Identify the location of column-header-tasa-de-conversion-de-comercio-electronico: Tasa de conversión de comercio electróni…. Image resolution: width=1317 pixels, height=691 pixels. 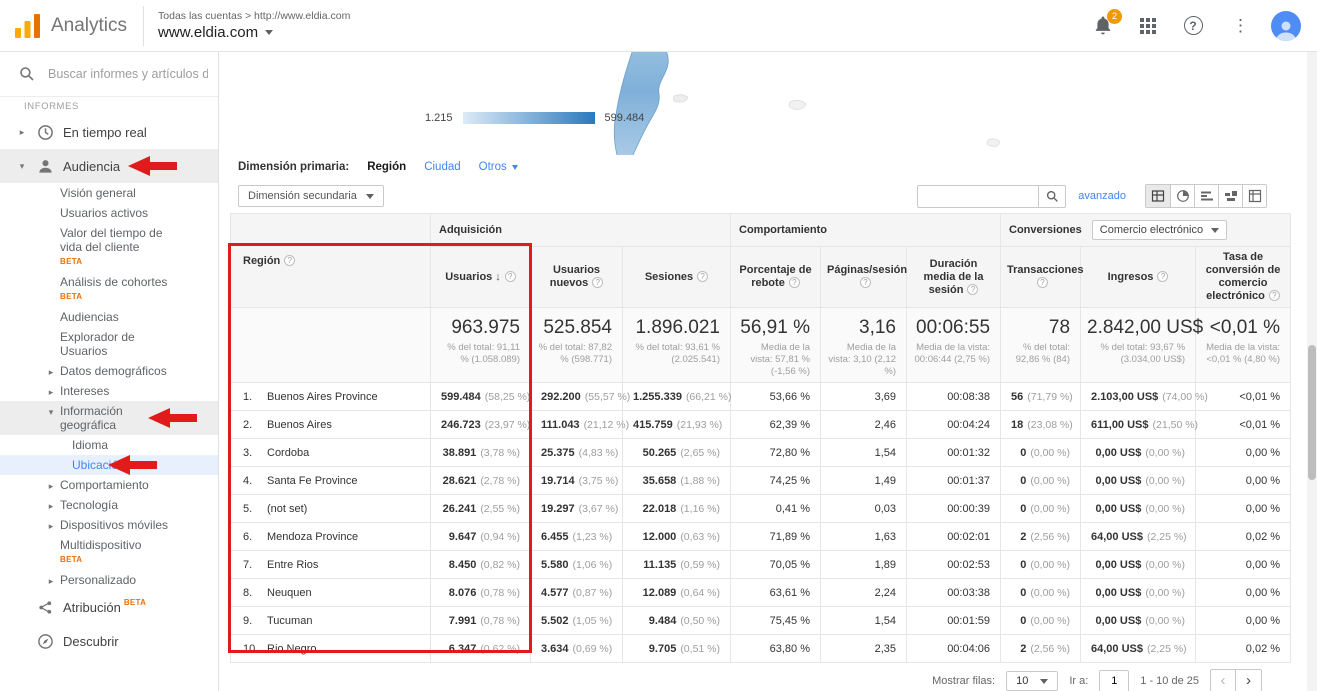
(1243, 277).